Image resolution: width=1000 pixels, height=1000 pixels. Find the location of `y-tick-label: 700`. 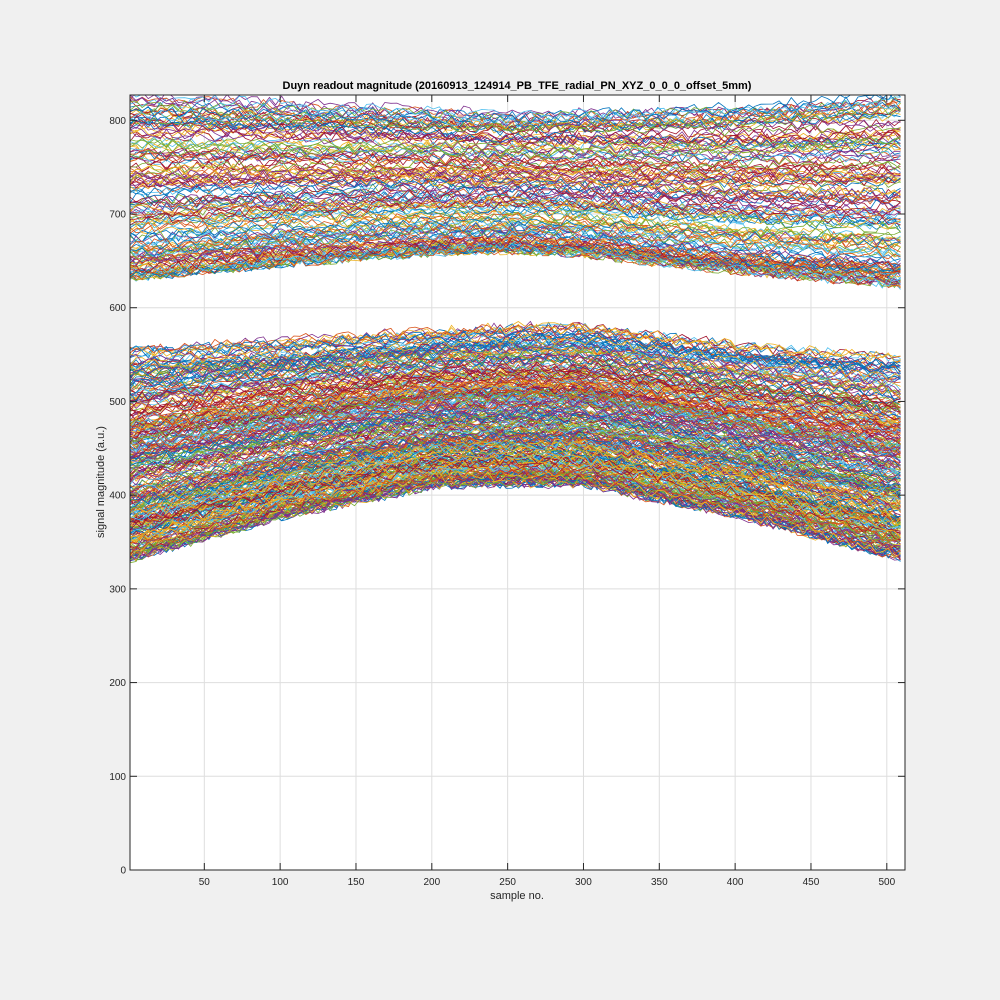

y-tick-label: 700 is located at coordinates (117, 215).